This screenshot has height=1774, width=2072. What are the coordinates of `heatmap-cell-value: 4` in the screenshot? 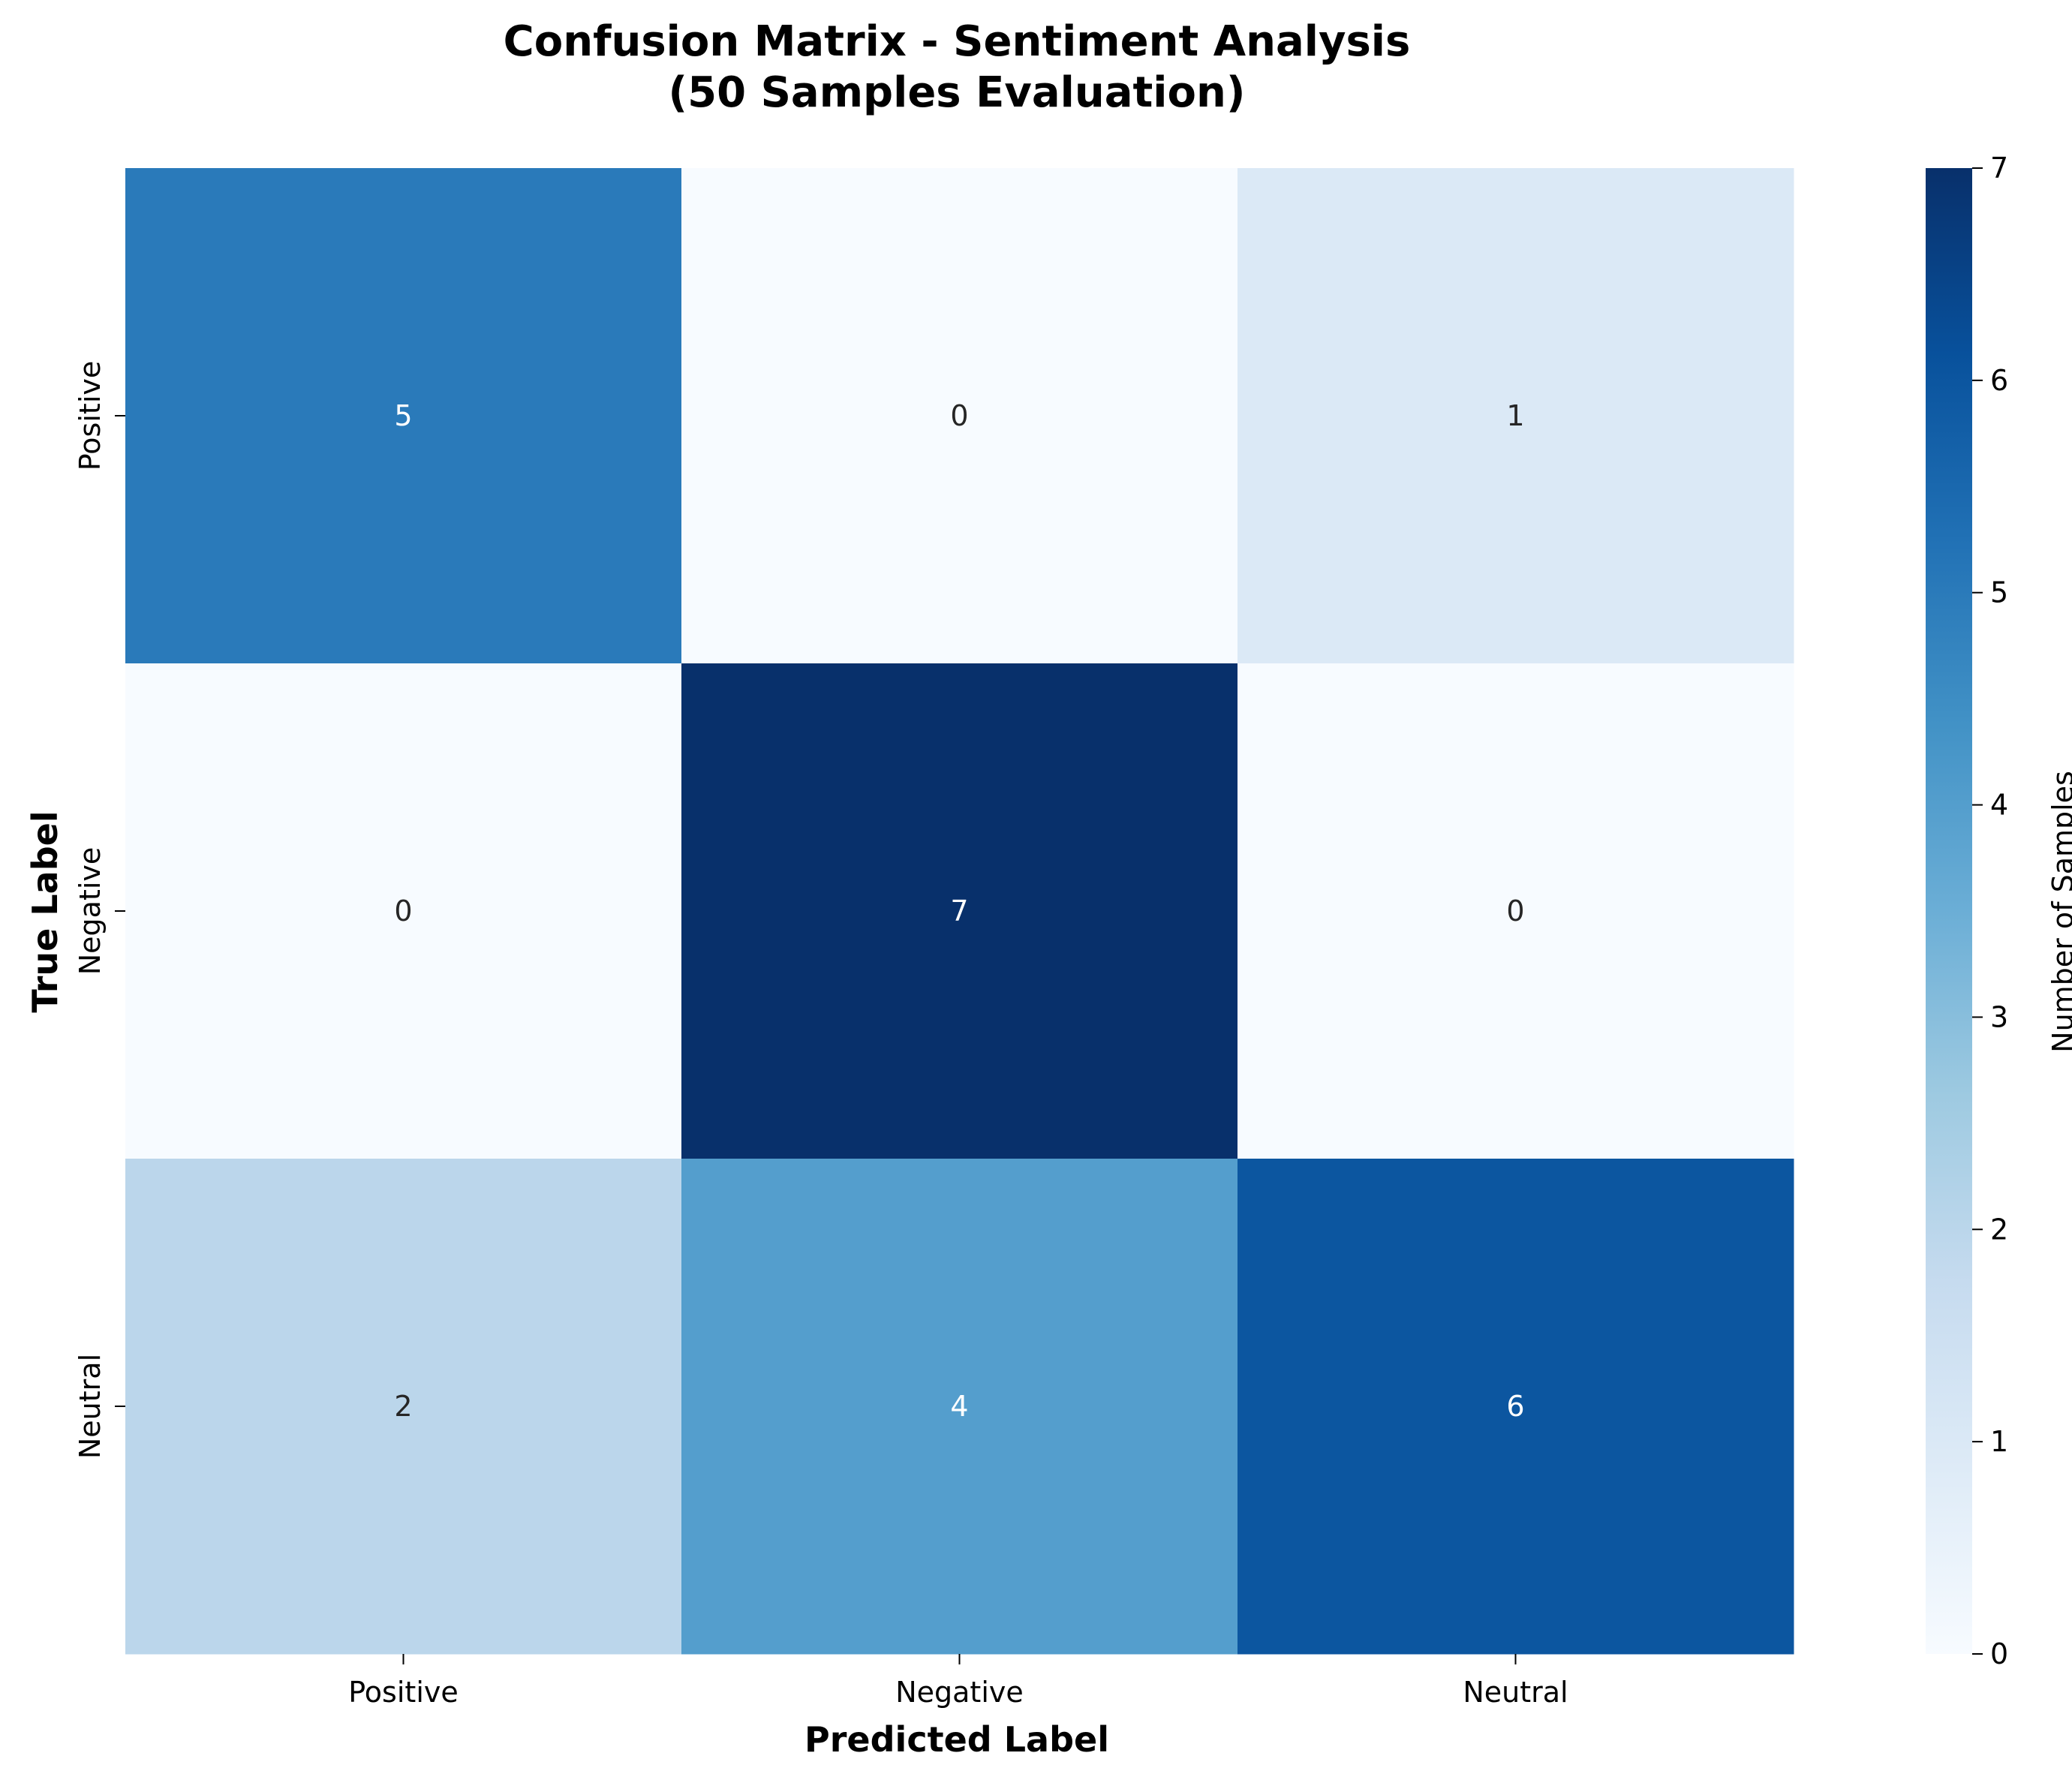 It's located at (959, 1407).